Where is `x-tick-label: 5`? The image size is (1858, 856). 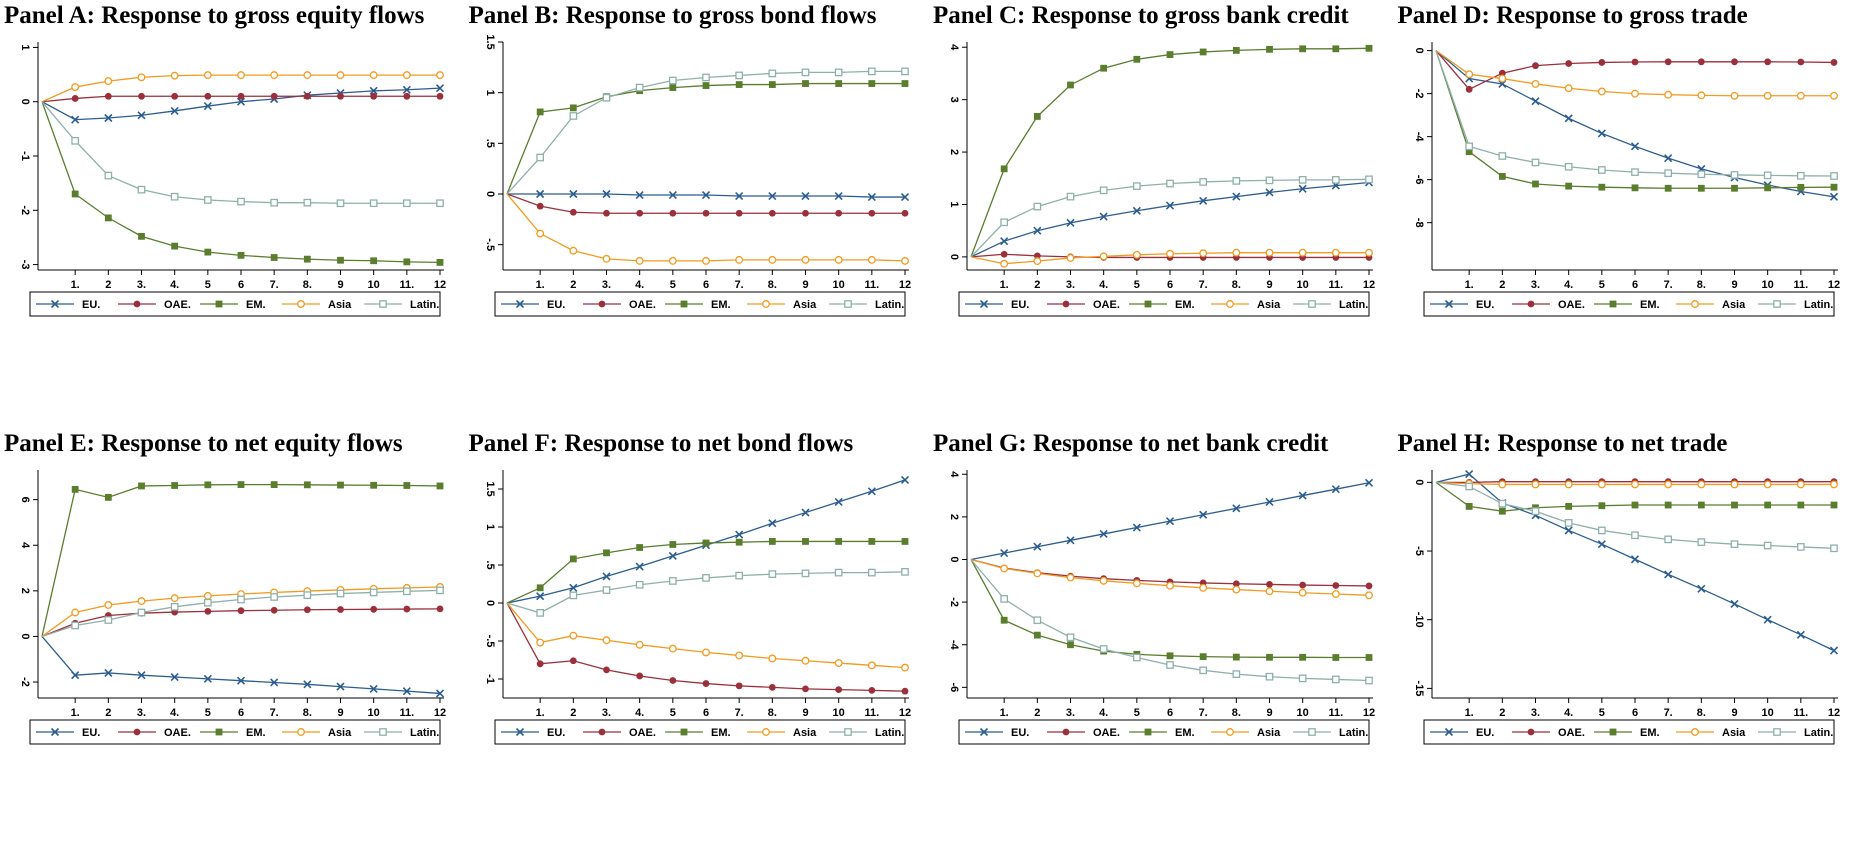
x-tick-label: 5 is located at coordinates (1137, 713).